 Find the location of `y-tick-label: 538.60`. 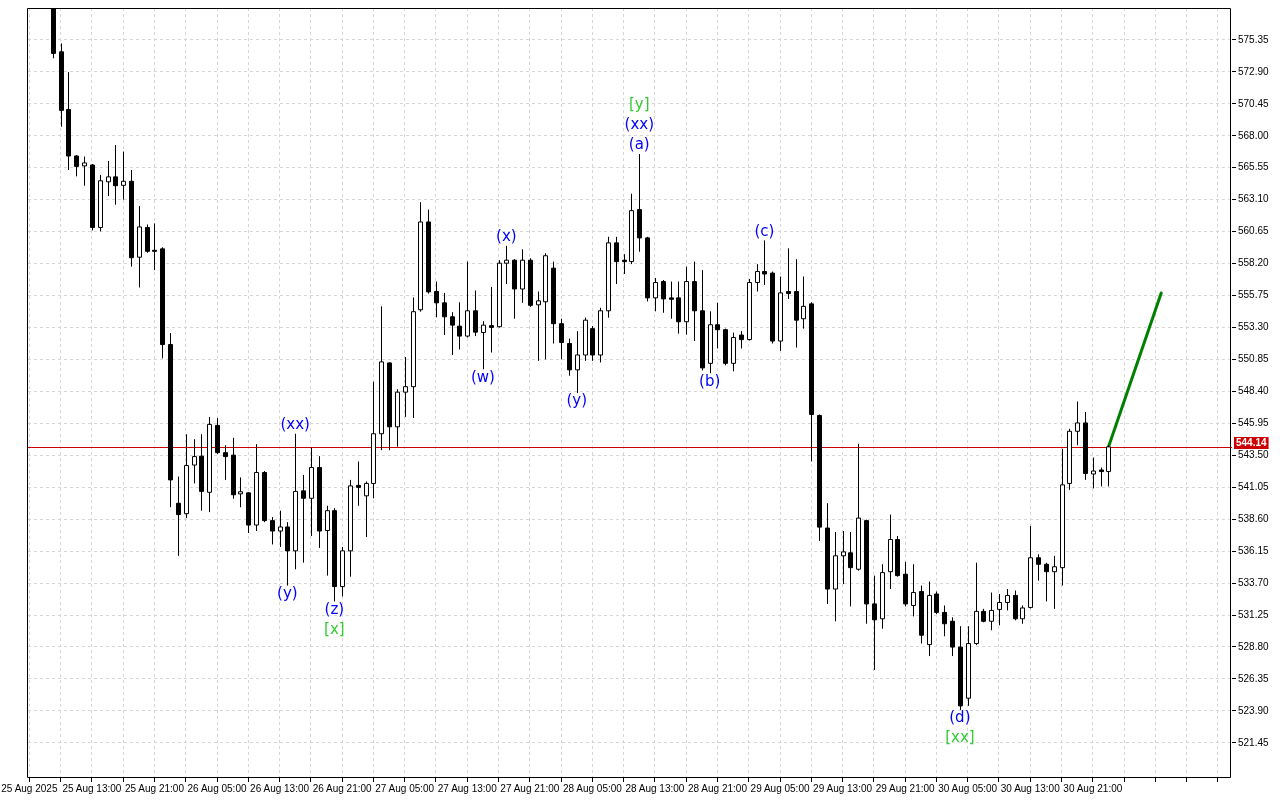

y-tick-label: 538.60 is located at coordinates (1254, 518).